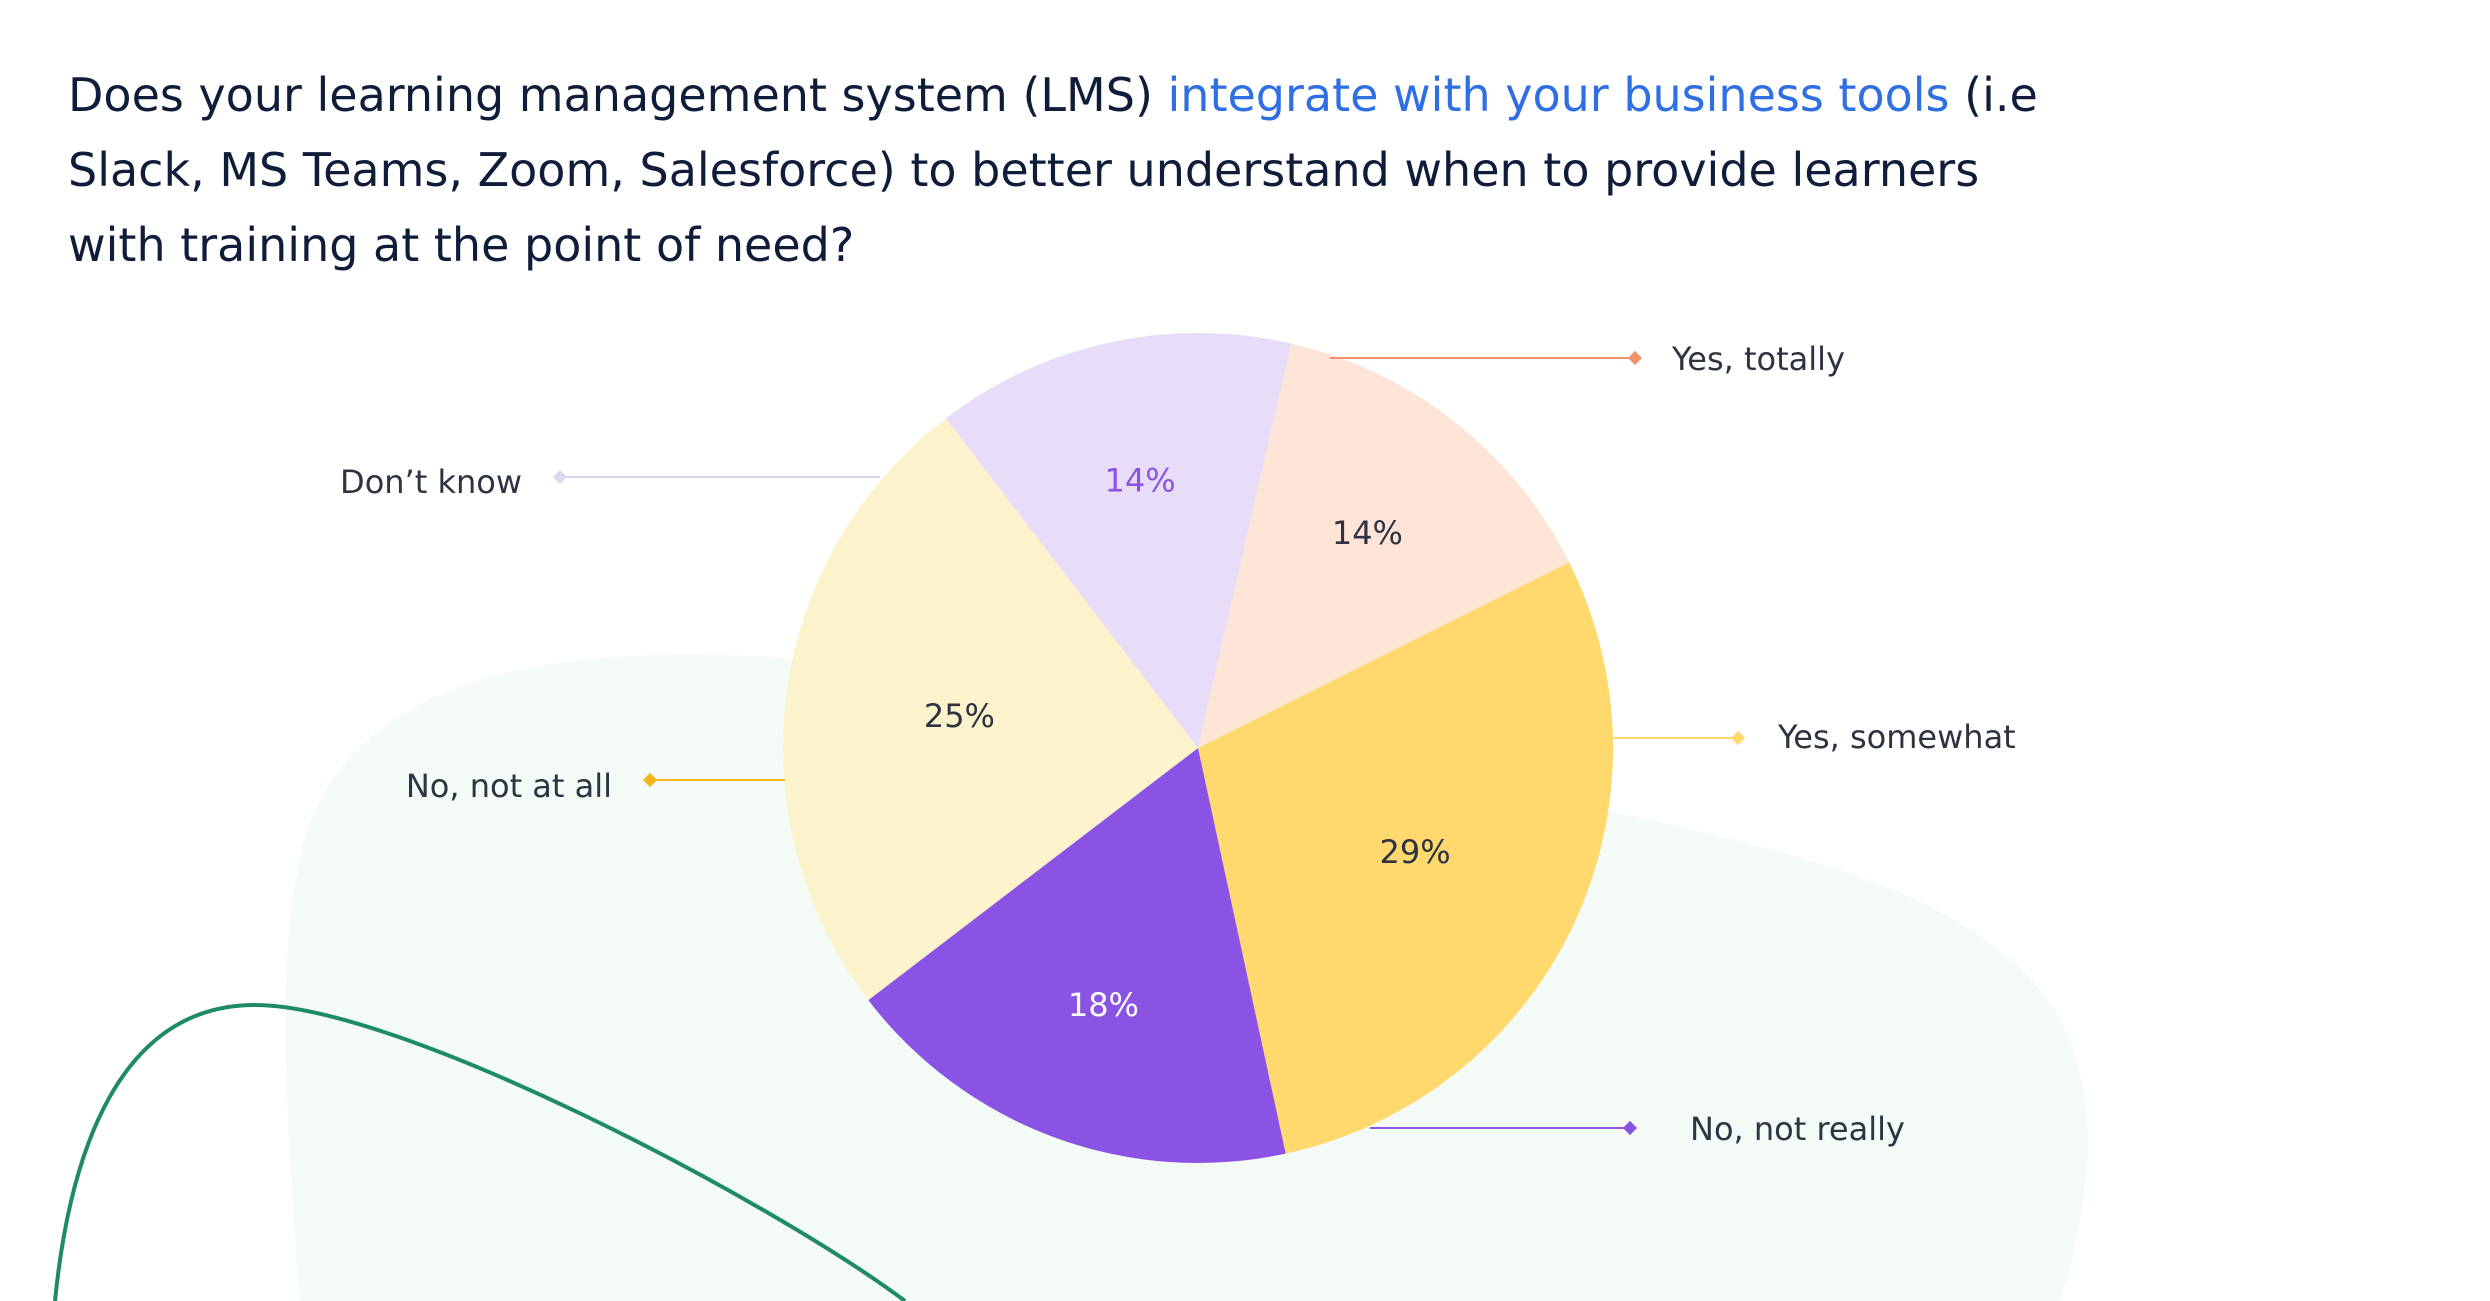 This screenshot has height=1301, width=2490. I want to click on pie-slice-no-not-really, so click(1077, 955).